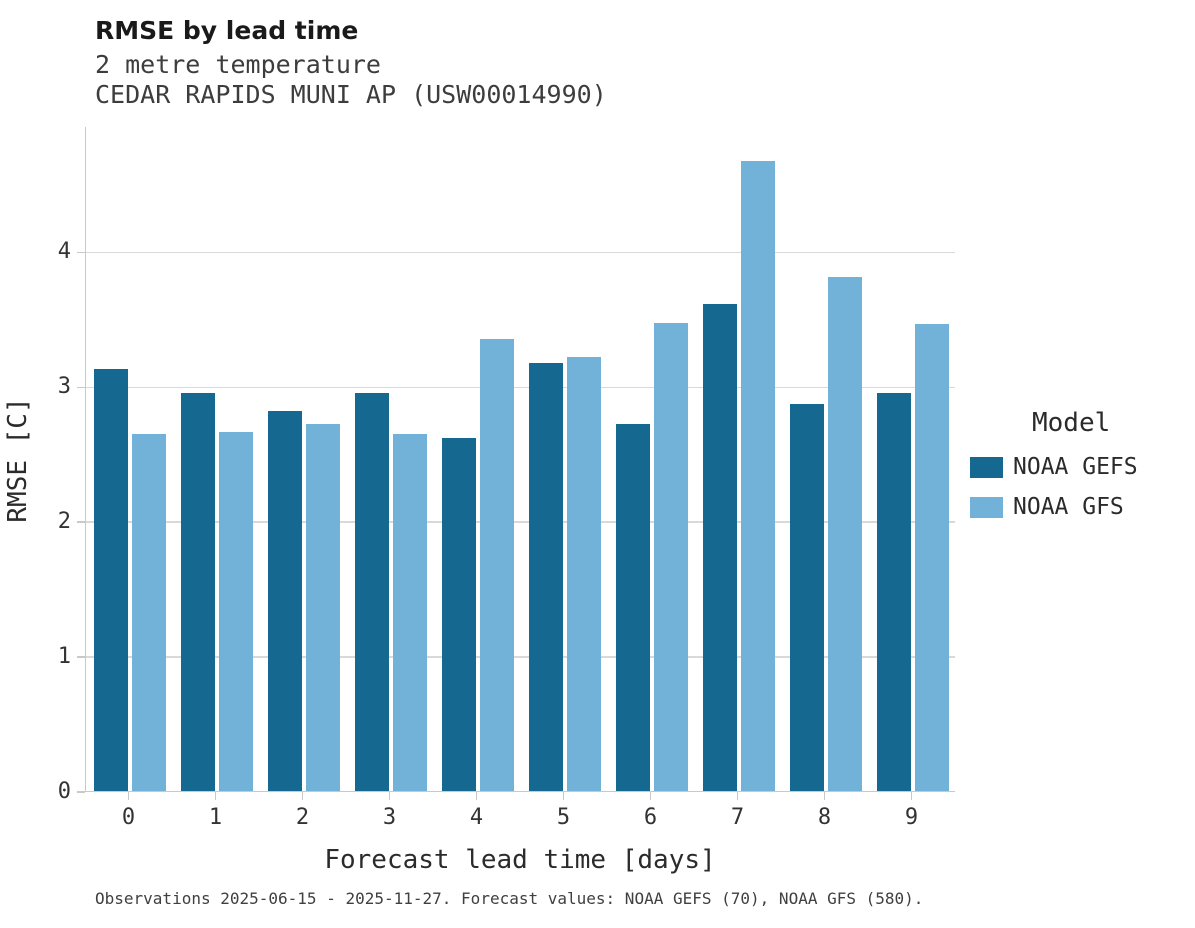  I want to click on x-tick-label-4: 4, so click(476, 817).